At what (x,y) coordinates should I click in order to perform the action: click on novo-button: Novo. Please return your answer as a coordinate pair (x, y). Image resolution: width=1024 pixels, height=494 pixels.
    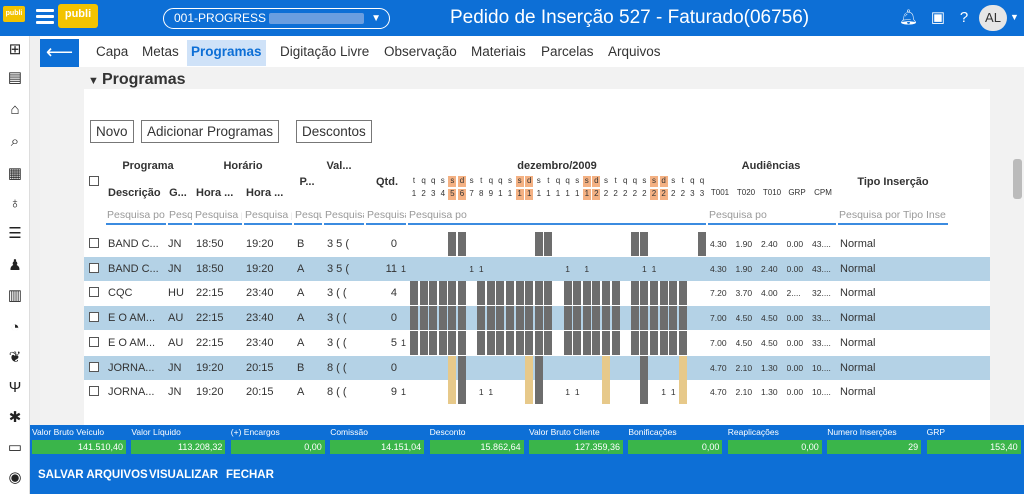
    Looking at the image, I should click on (112, 131).